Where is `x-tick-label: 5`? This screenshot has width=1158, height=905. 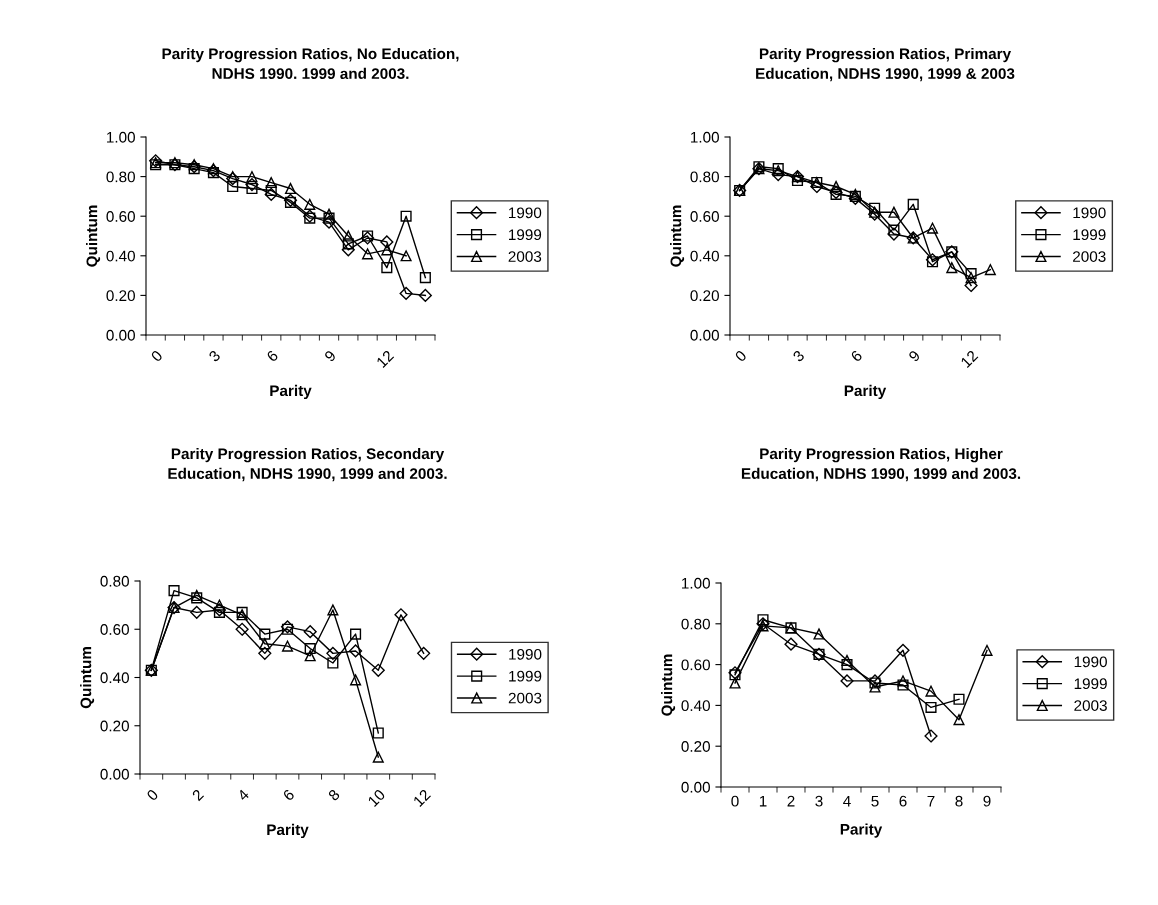
x-tick-label: 5 is located at coordinates (875, 801).